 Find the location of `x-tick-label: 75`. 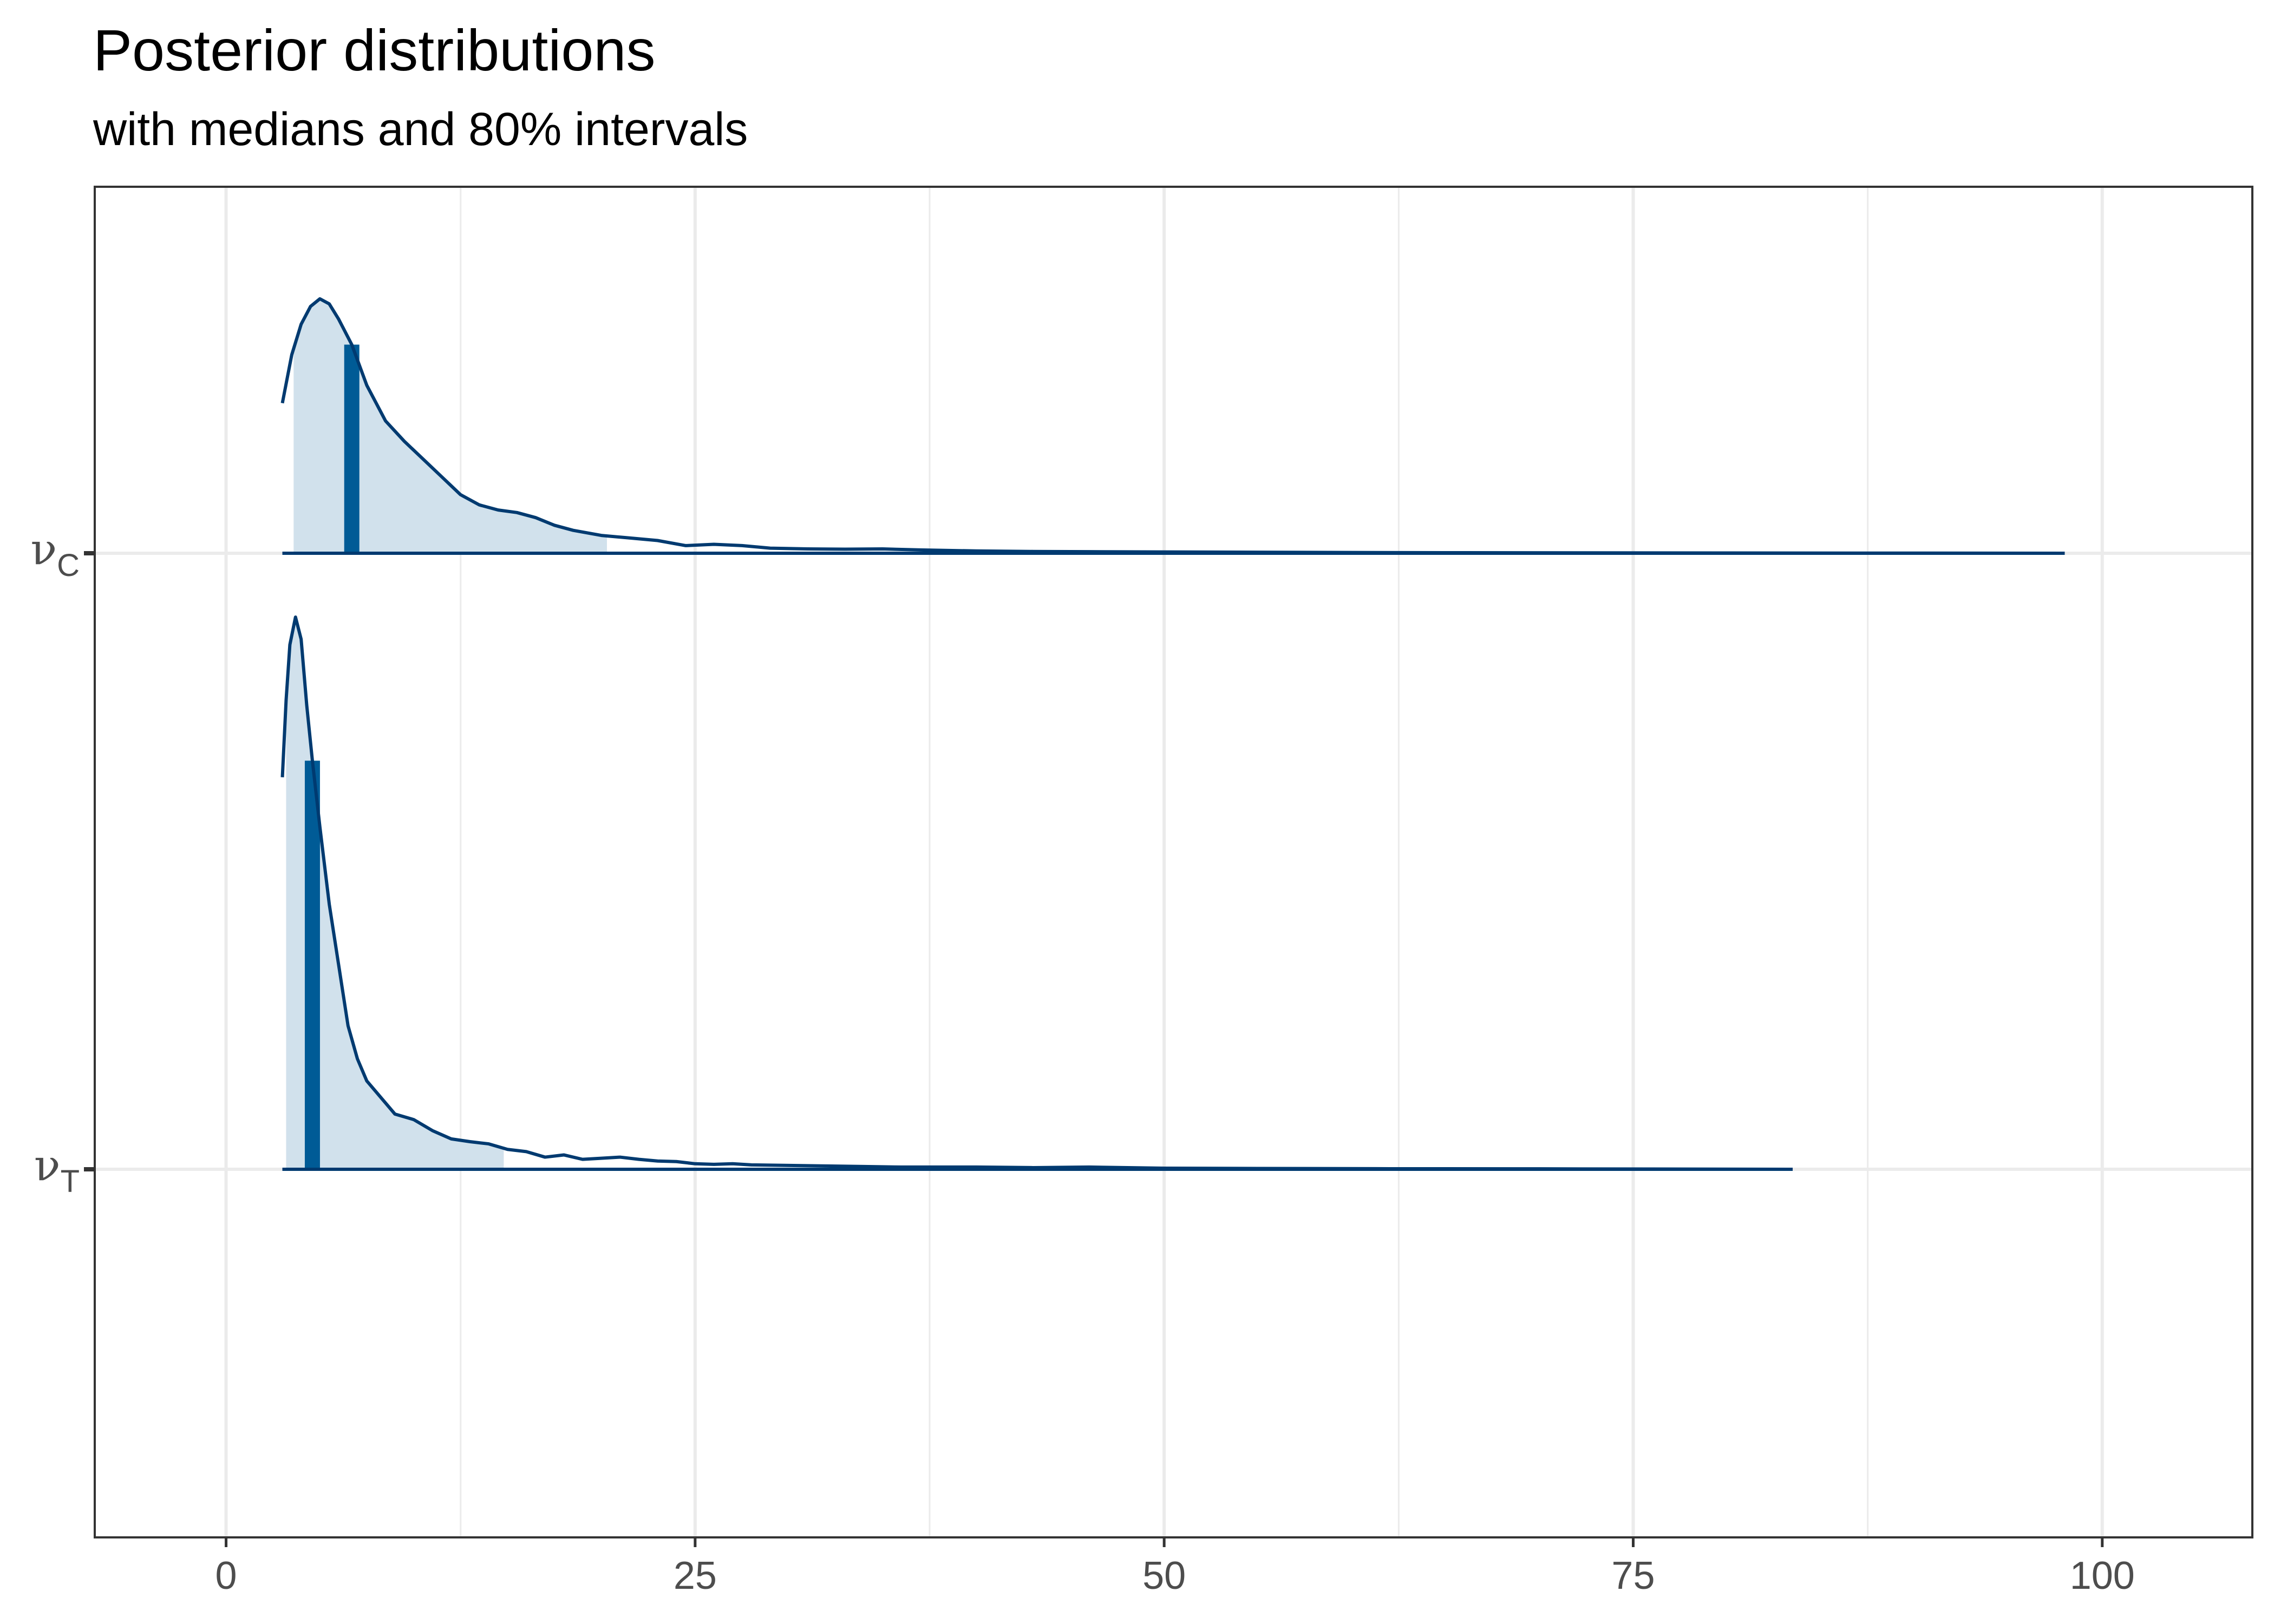

x-tick-label: 75 is located at coordinates (1633, 1575).